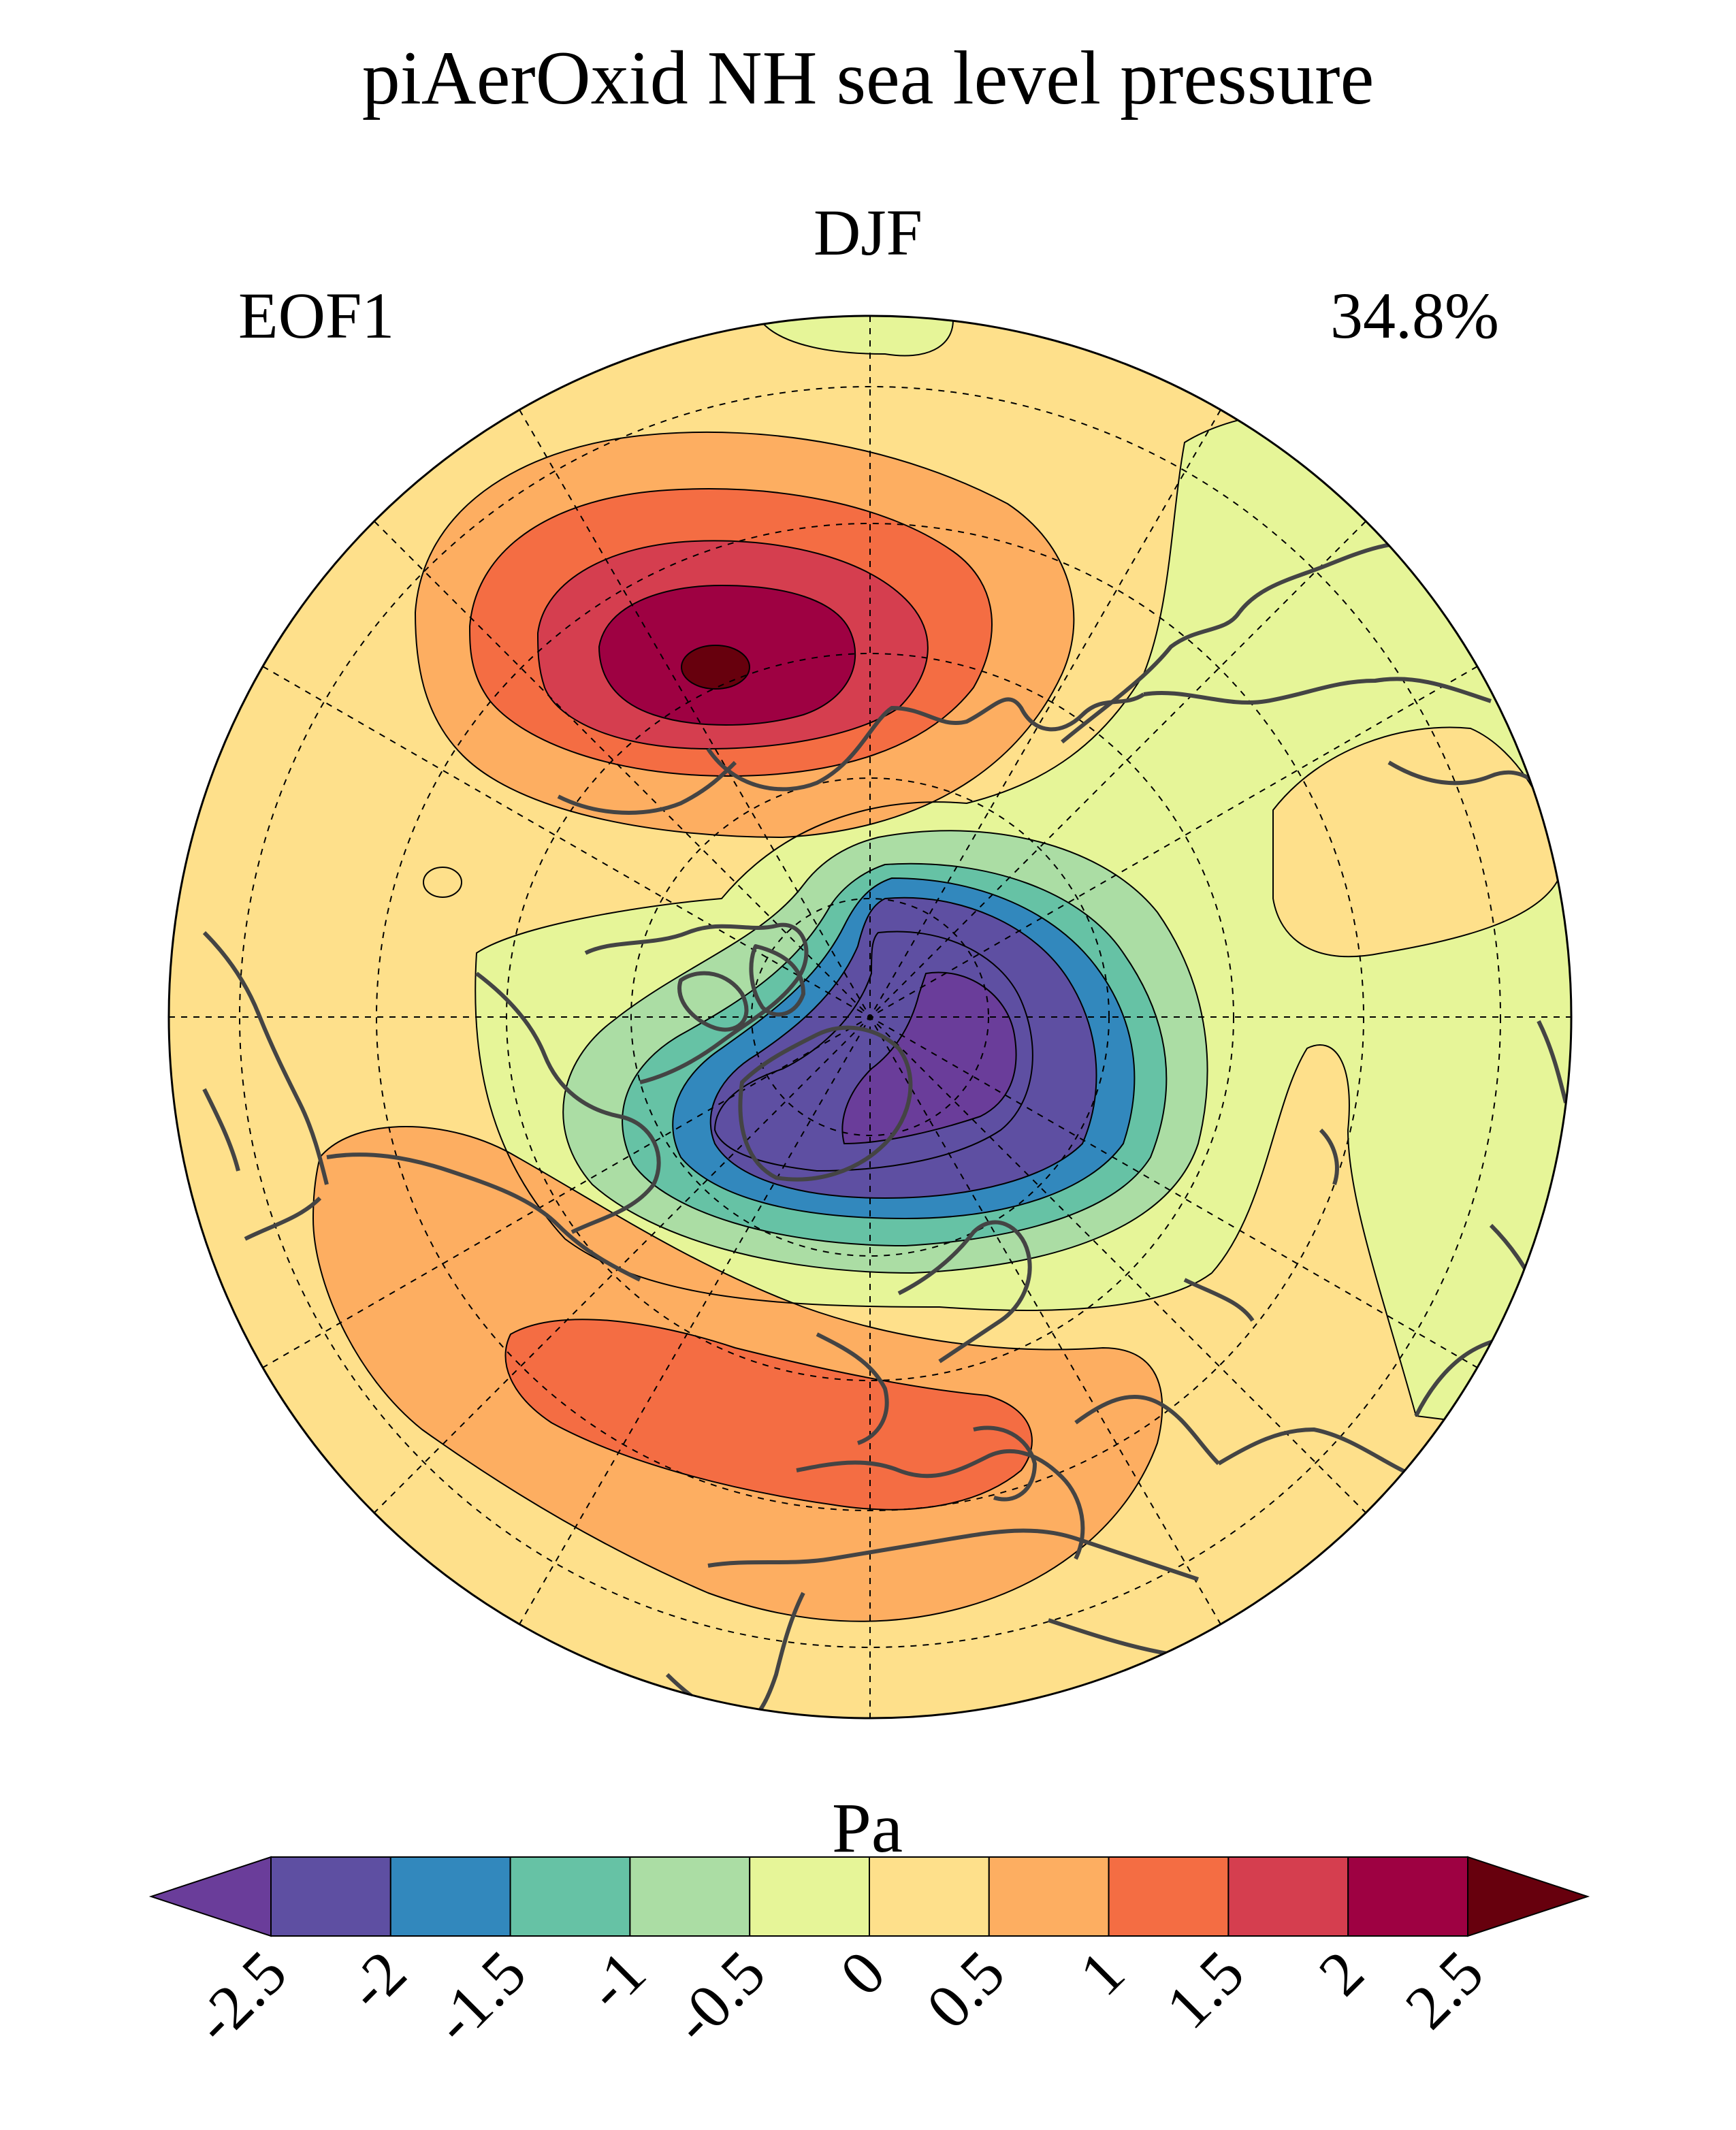  Describe the element at coordinates (868, 78) in the screenshot. I see `page-title: piAerOxid NH sea level pressure` at that location.